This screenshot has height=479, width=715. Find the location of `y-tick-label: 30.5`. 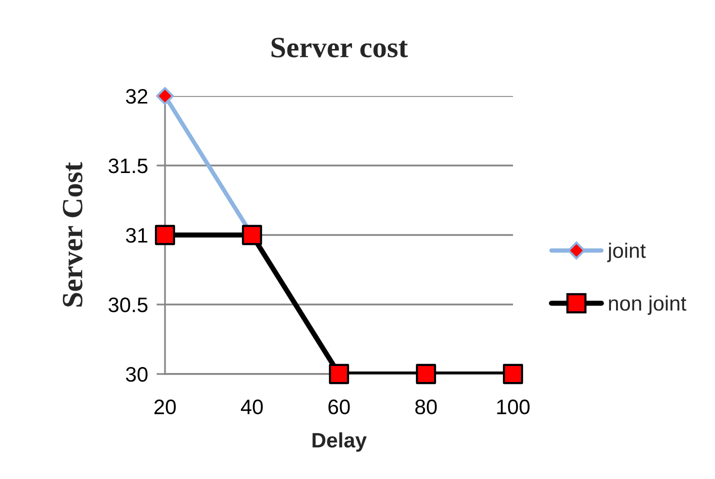

y-tick-label: 30.5 is located at coordinates (128, 305).